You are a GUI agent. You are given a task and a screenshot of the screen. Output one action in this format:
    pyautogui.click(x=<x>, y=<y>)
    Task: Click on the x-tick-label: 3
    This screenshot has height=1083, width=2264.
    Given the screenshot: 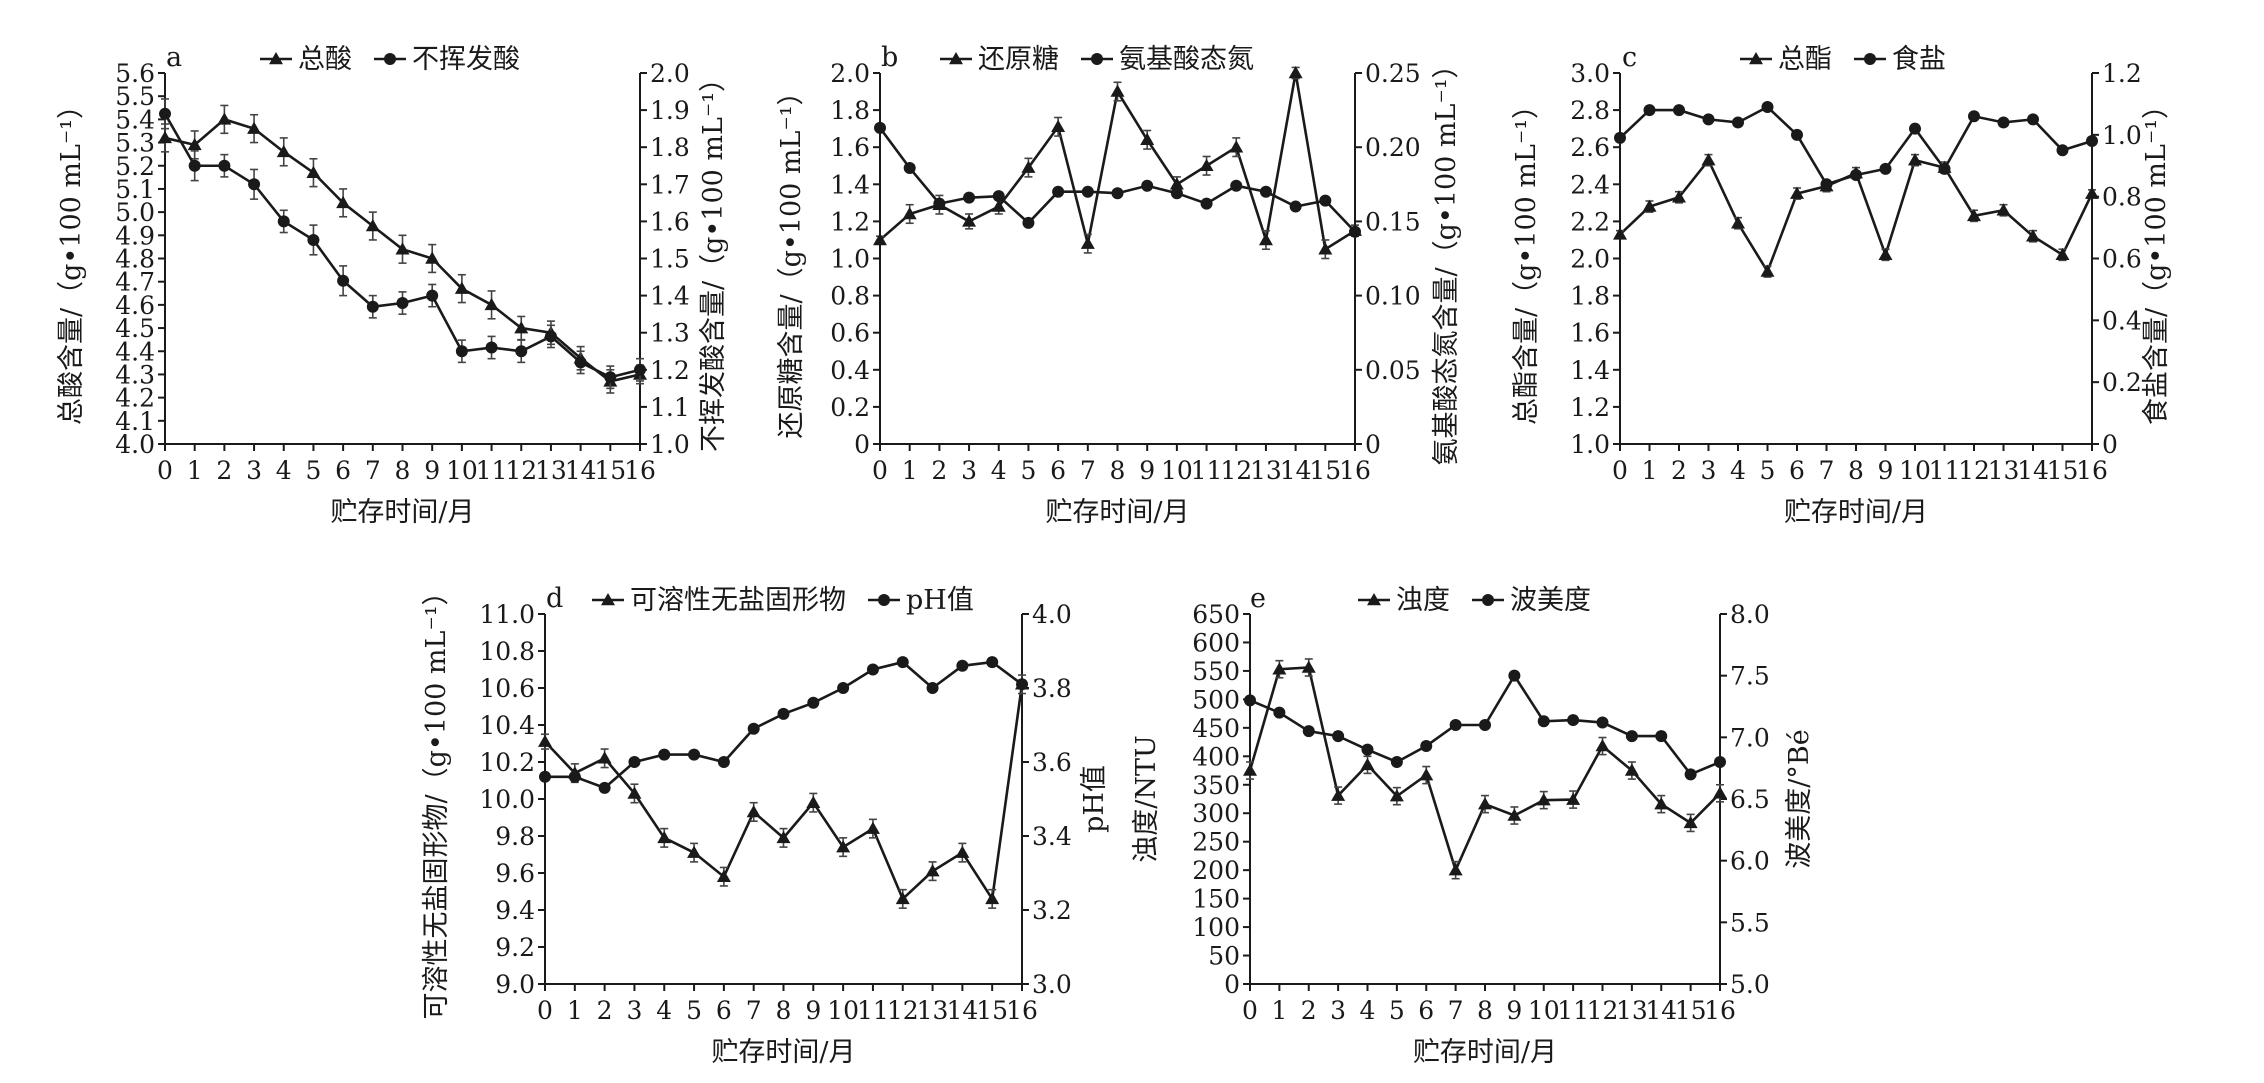 What is the action you would take?
    pyautogui.click(x=254, y=470)
    